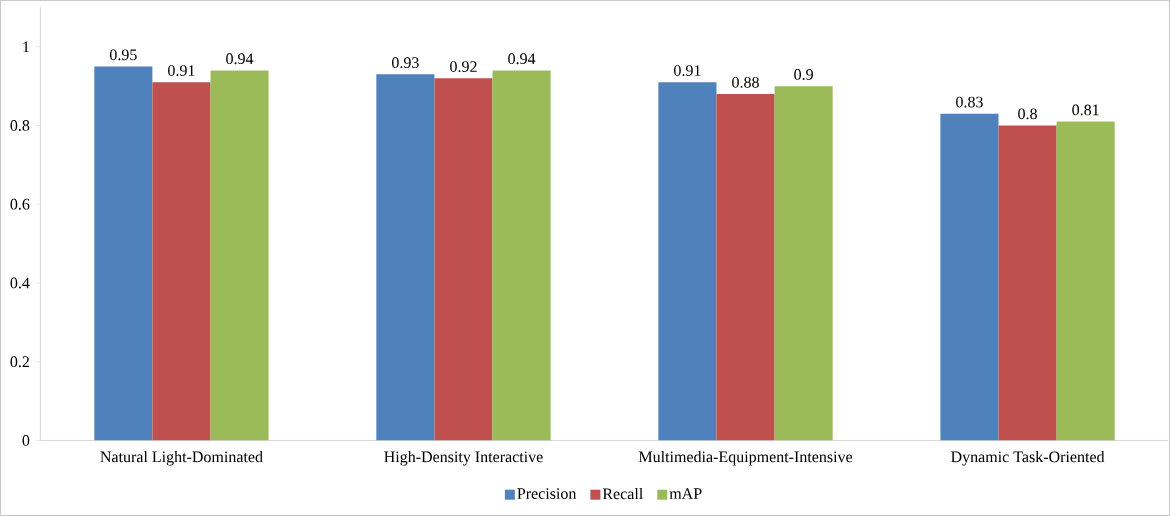  I want to click on y-tick-label: 0.4, so click(20, 283).